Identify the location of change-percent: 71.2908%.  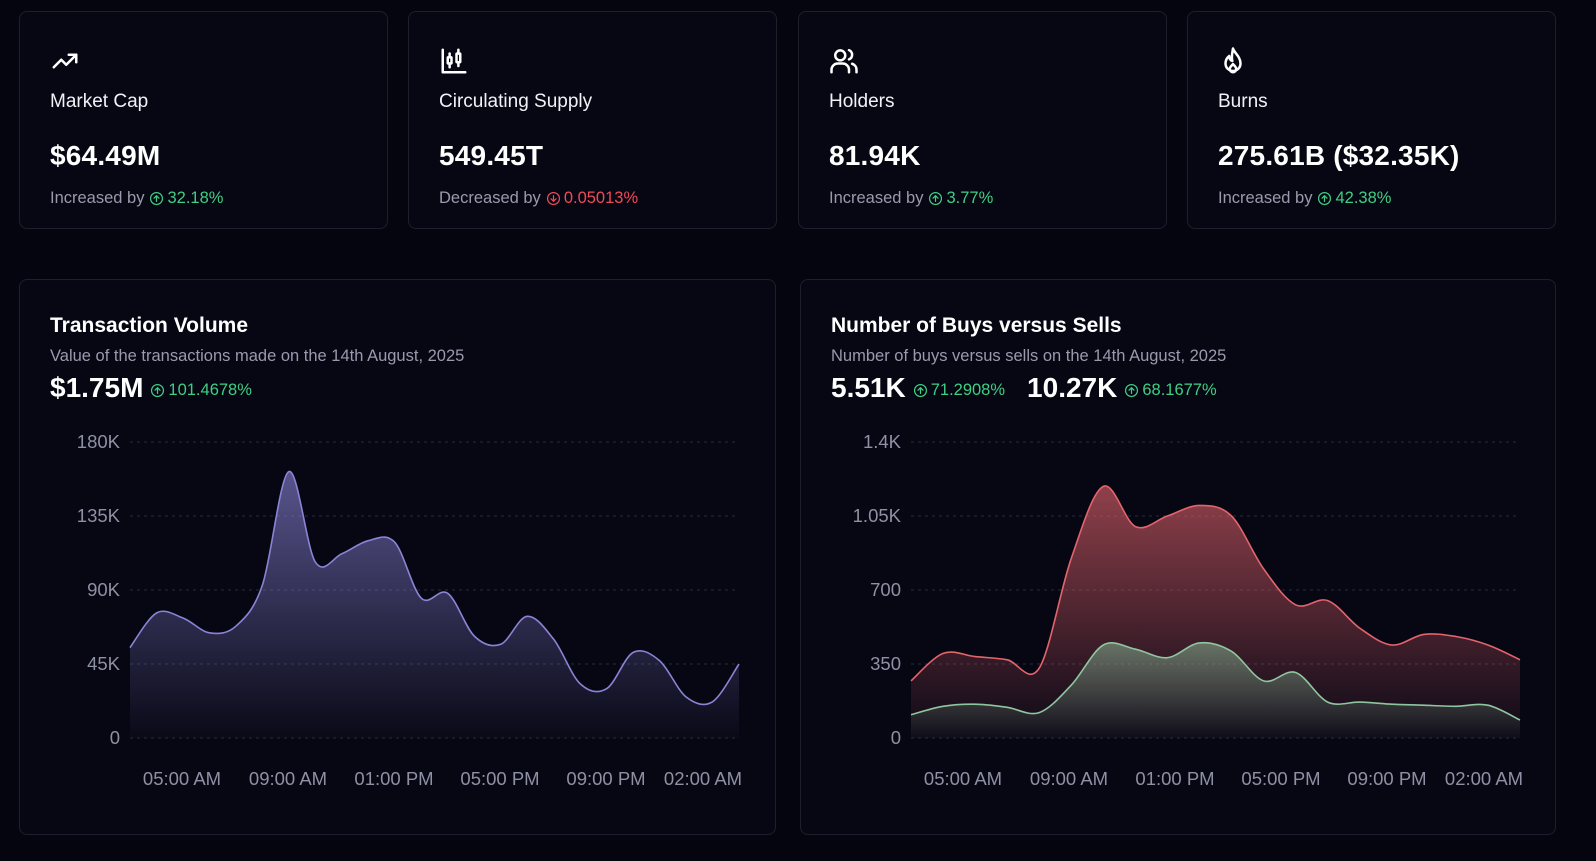
(968, 390).